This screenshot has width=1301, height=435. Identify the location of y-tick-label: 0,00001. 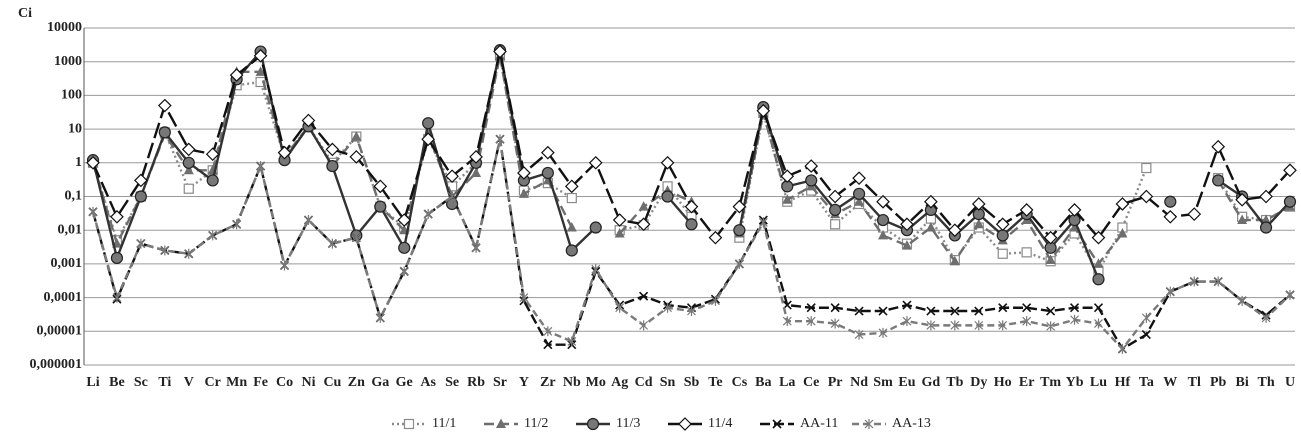
(60, 331).